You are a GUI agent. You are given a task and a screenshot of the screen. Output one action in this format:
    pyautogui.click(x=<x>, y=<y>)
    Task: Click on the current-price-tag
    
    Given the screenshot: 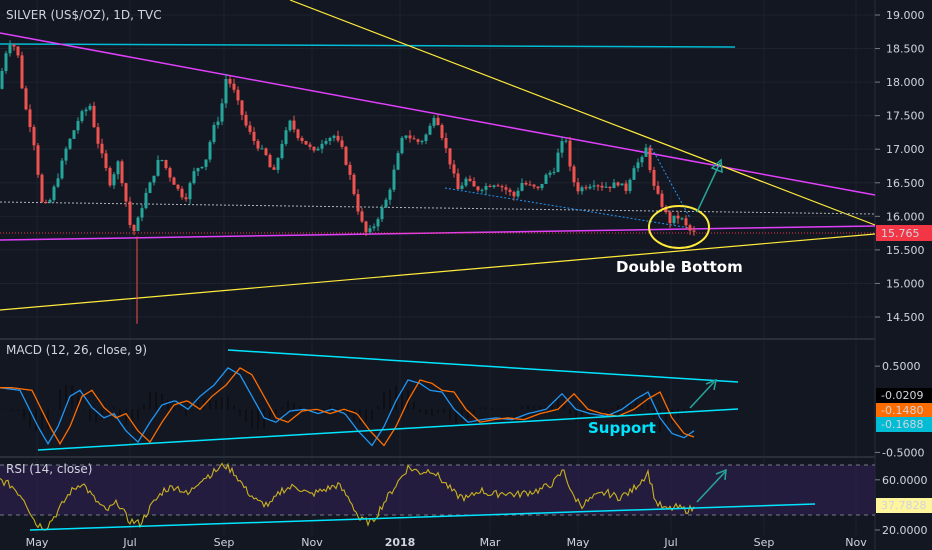 What is the action you would take?
    pyautogui.click(x=904, y=233)
    